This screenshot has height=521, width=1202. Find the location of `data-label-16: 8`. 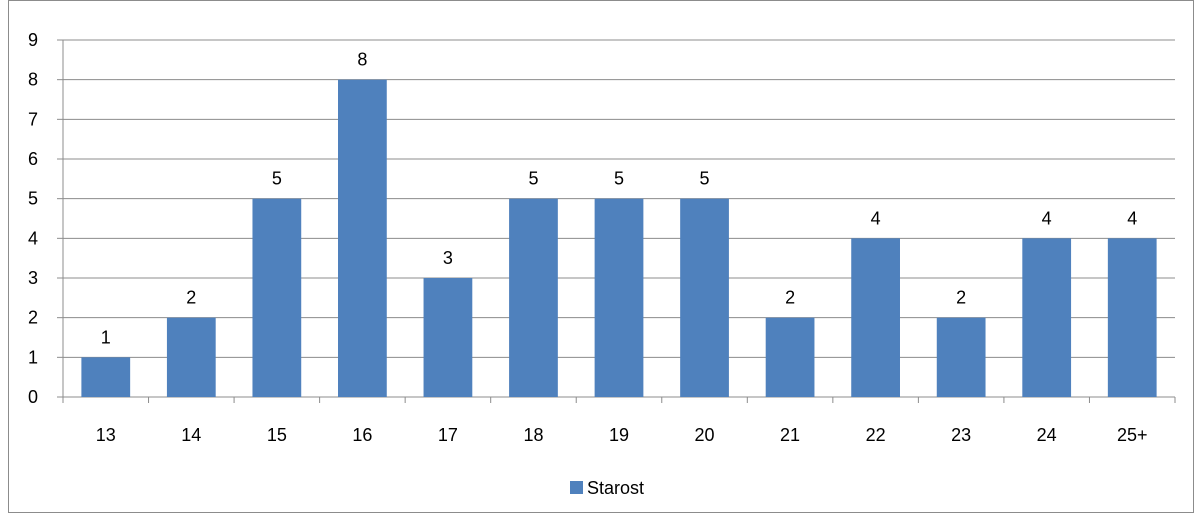

data-label-16: 8 is located at coordinates (362, 60).